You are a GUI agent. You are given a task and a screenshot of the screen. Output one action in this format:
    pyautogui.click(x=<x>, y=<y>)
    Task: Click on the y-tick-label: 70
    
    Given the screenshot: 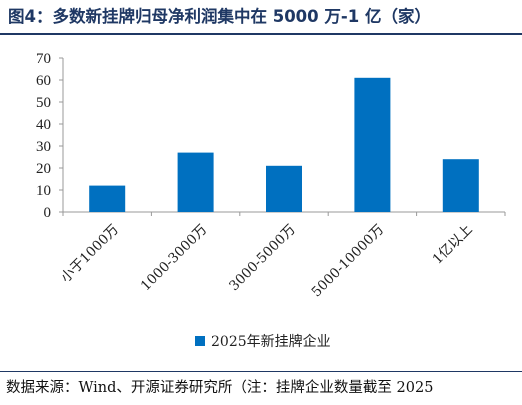 What is the action you would take?
    pyautogui.click(x=43, y=59)
    